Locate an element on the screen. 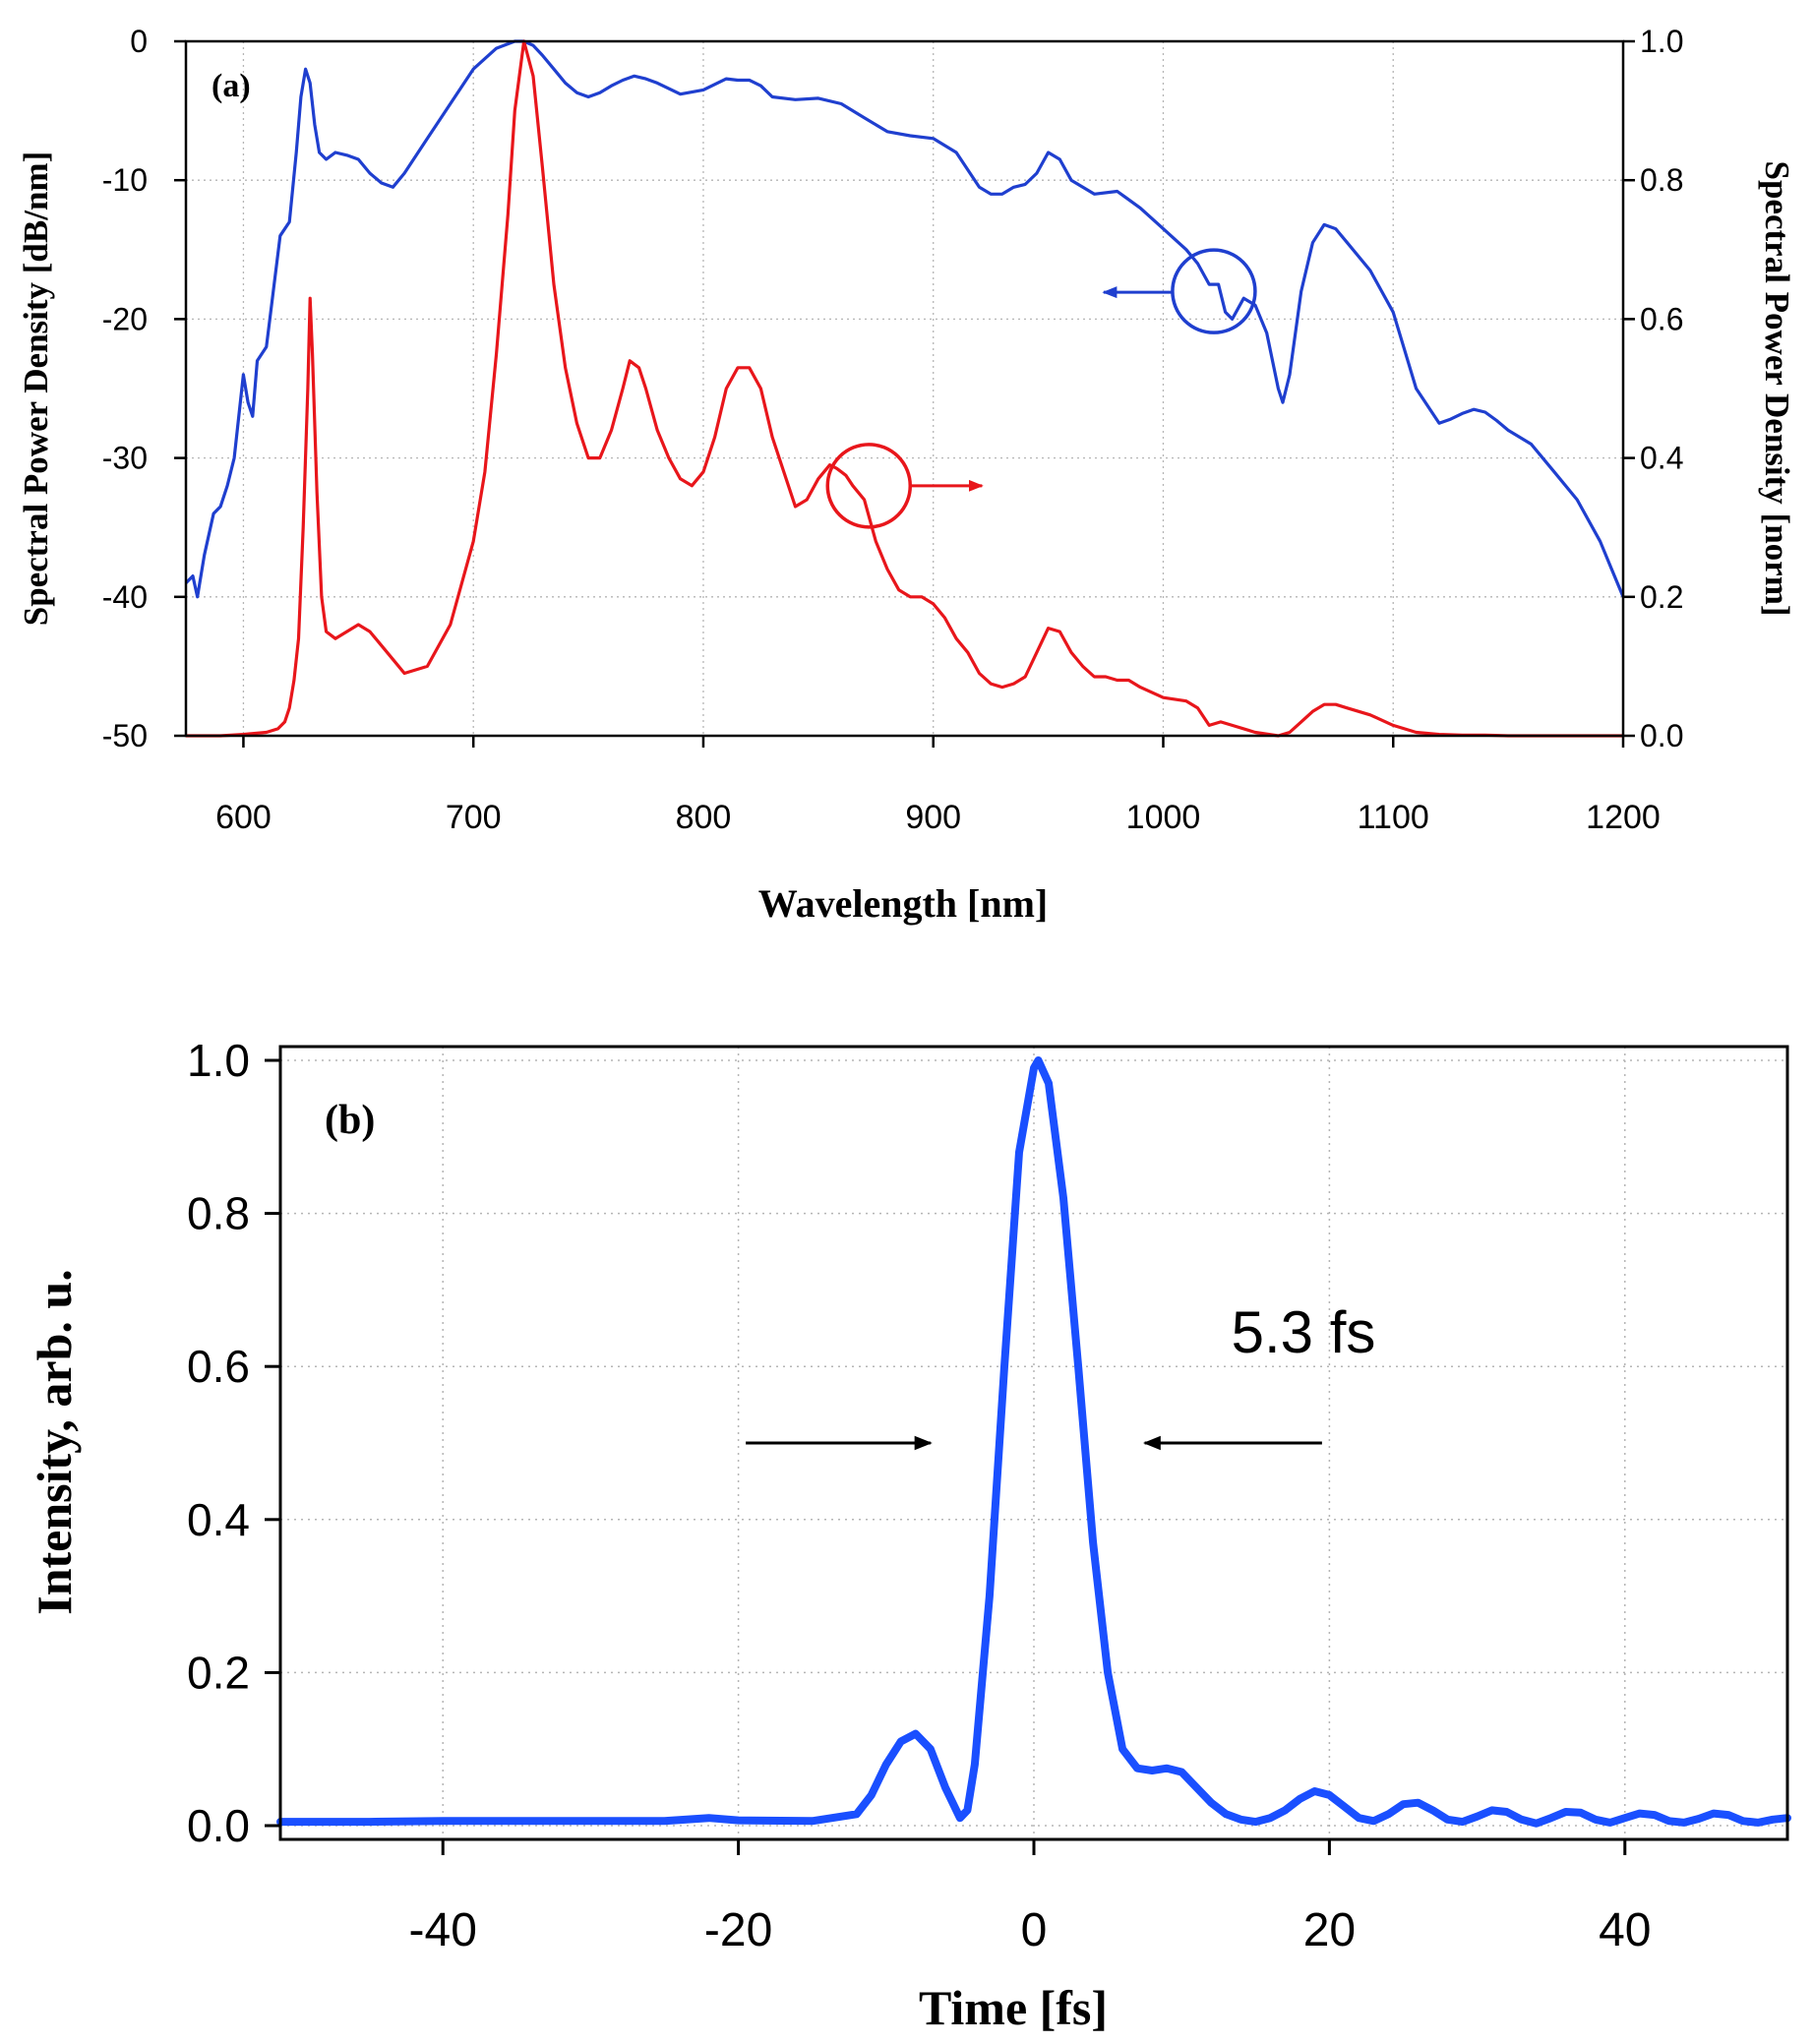 The image size is (1813, 2044). panel-b-x-axis-title: Time [fs] is located at coordinates (1014, 2007).